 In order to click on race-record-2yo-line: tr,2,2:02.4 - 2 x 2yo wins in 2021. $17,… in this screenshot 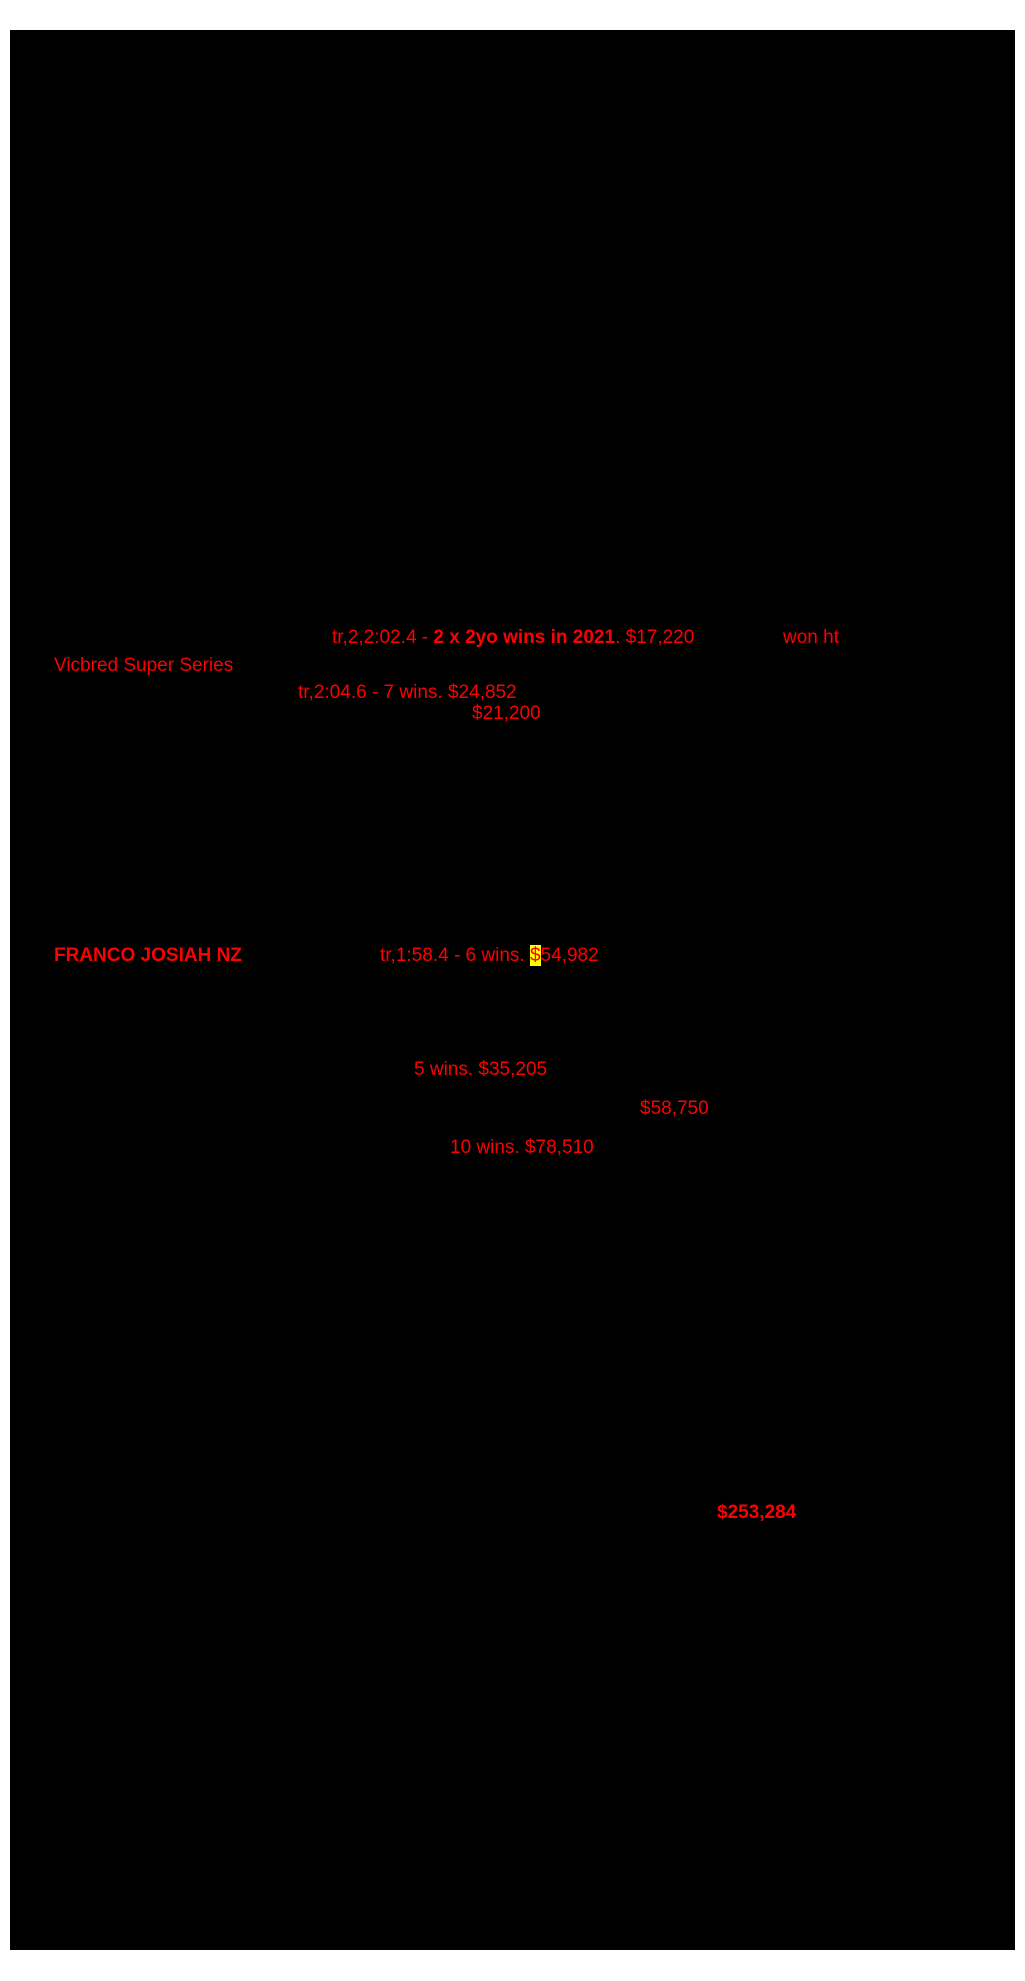, I will do `click(513, 638)`.